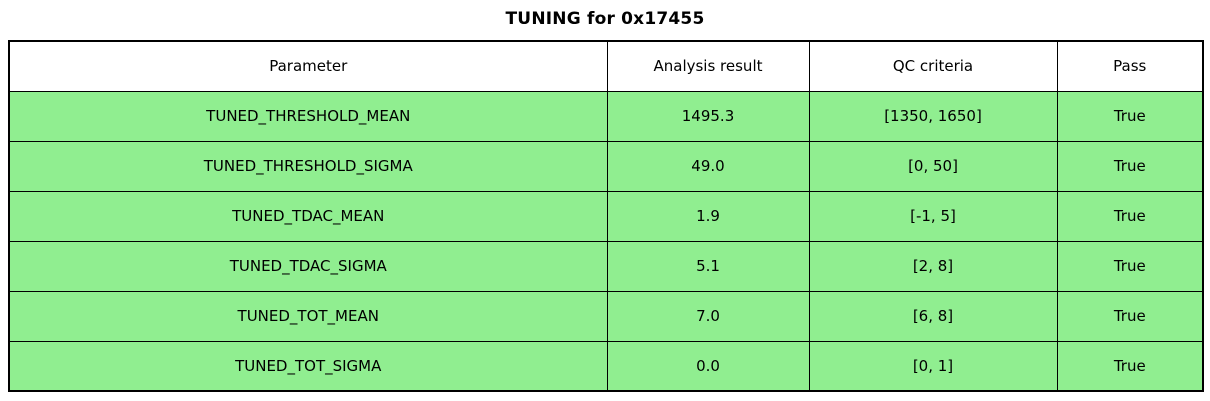  What do you see at coordinates (308, 66) in the screenshot?
I see `column-header-parameter: Parameter` at bounding box center [308, 66].